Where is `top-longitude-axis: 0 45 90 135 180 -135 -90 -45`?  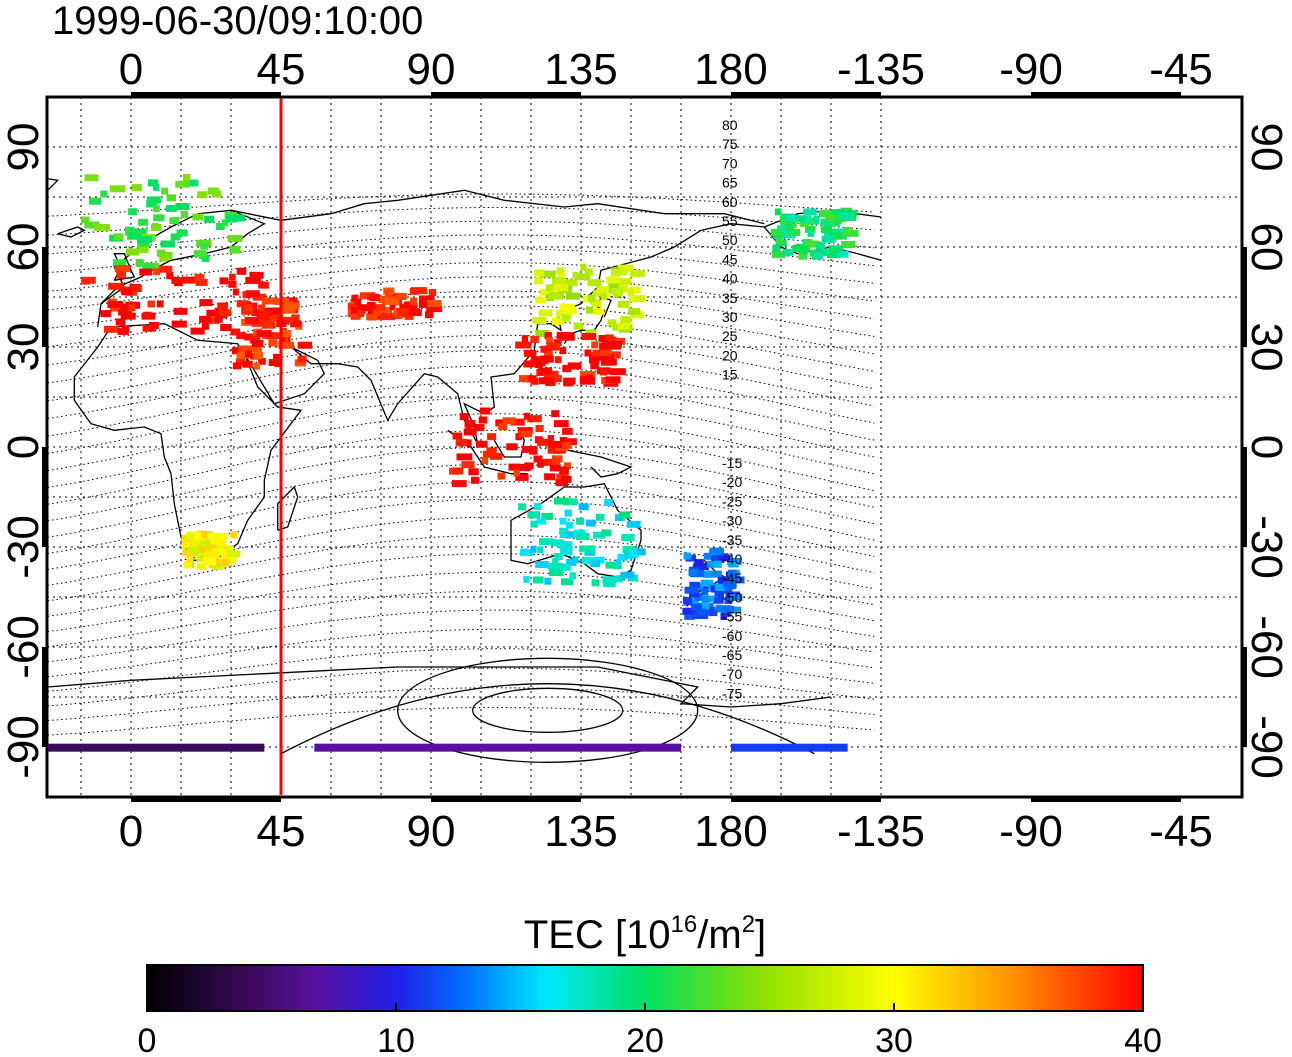 top-longitude-axis: 0 45 90 135 180 -135 -90 -45 is located at coordinates (666, 69).